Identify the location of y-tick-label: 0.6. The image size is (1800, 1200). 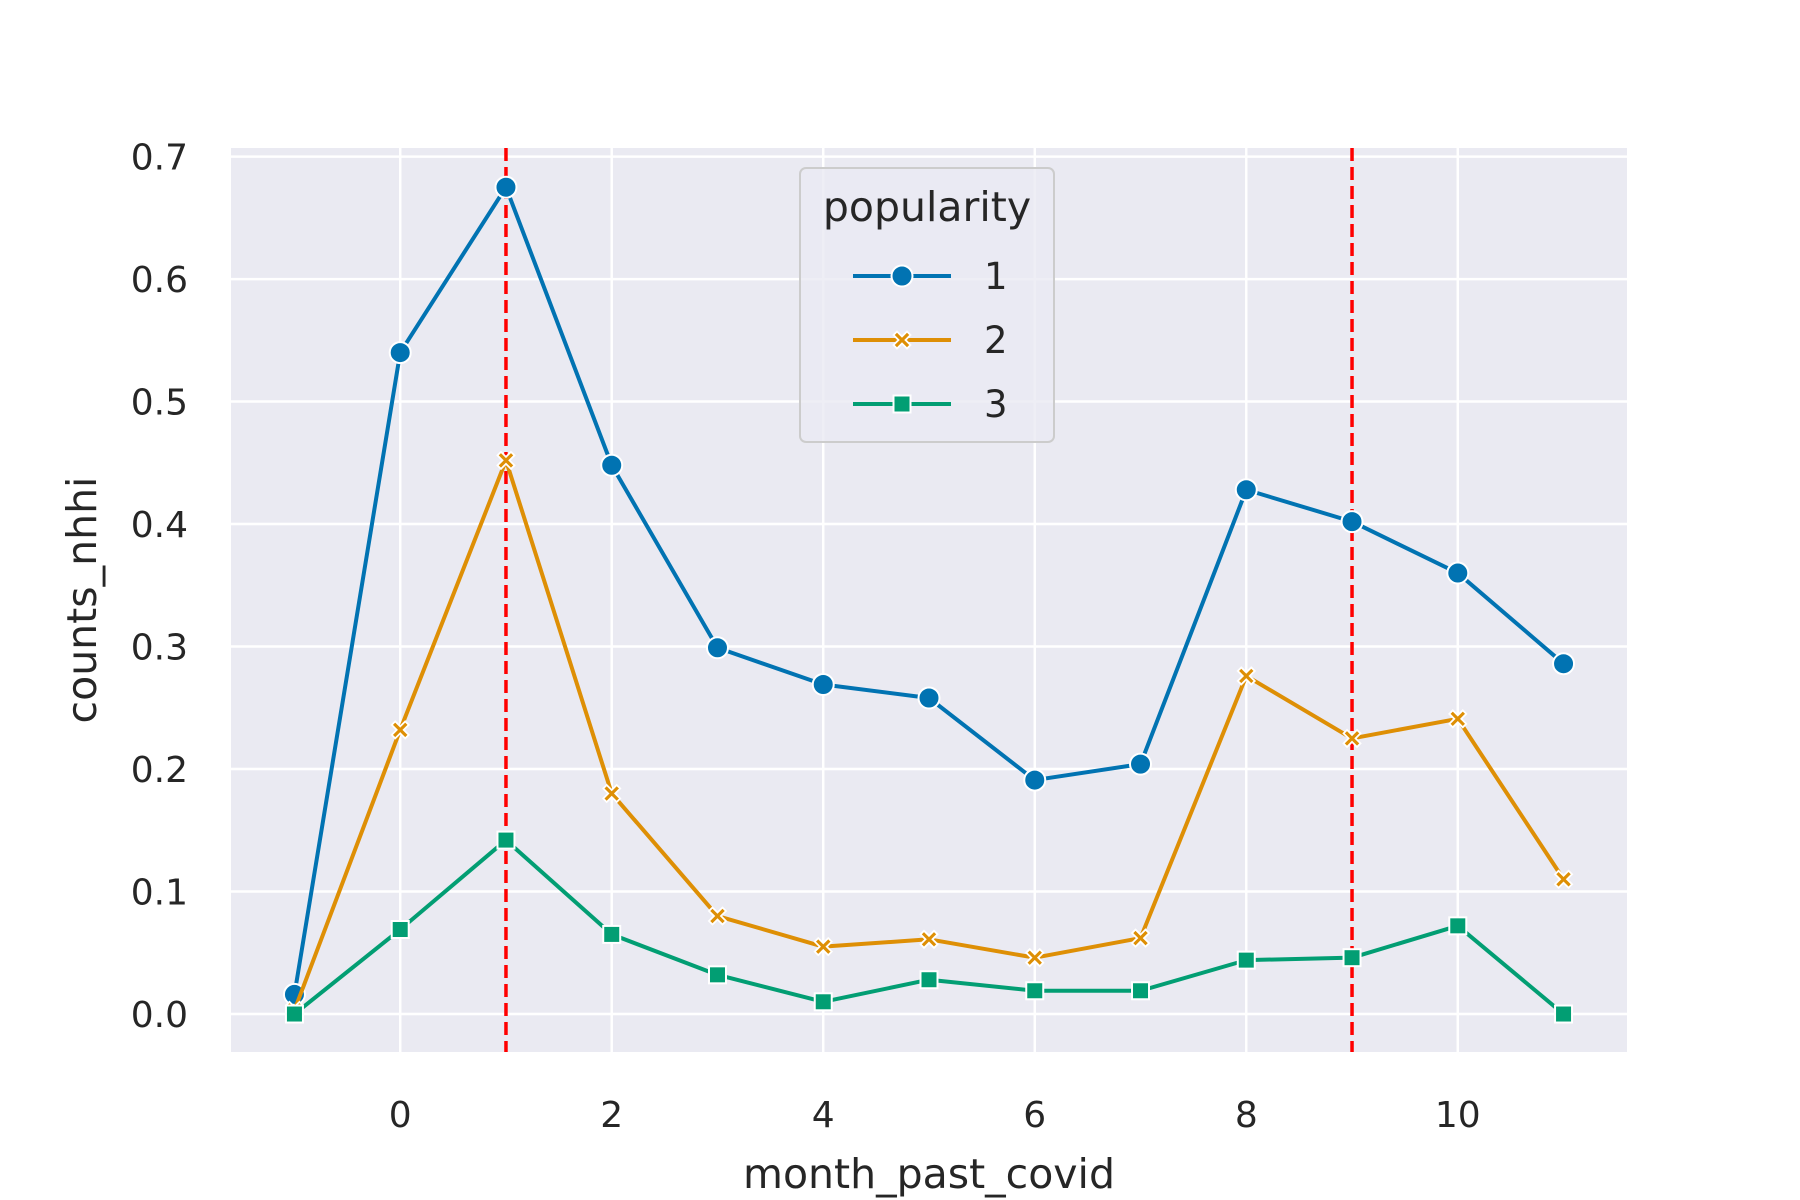
(159, 280).